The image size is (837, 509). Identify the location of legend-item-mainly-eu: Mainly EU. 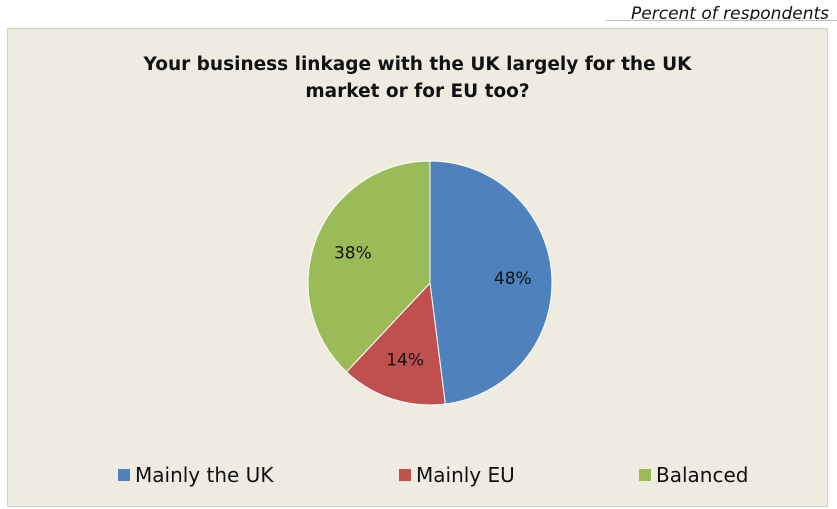
(457, 475).